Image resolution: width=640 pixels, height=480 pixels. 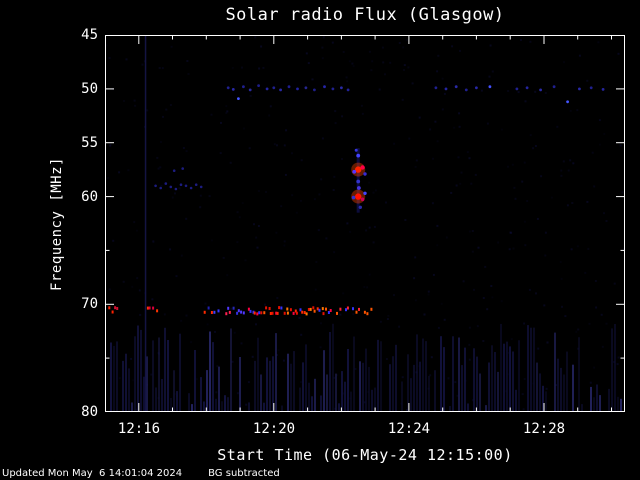 I want to click on x-tick-label: 12:28, so click(x=544, y=429).